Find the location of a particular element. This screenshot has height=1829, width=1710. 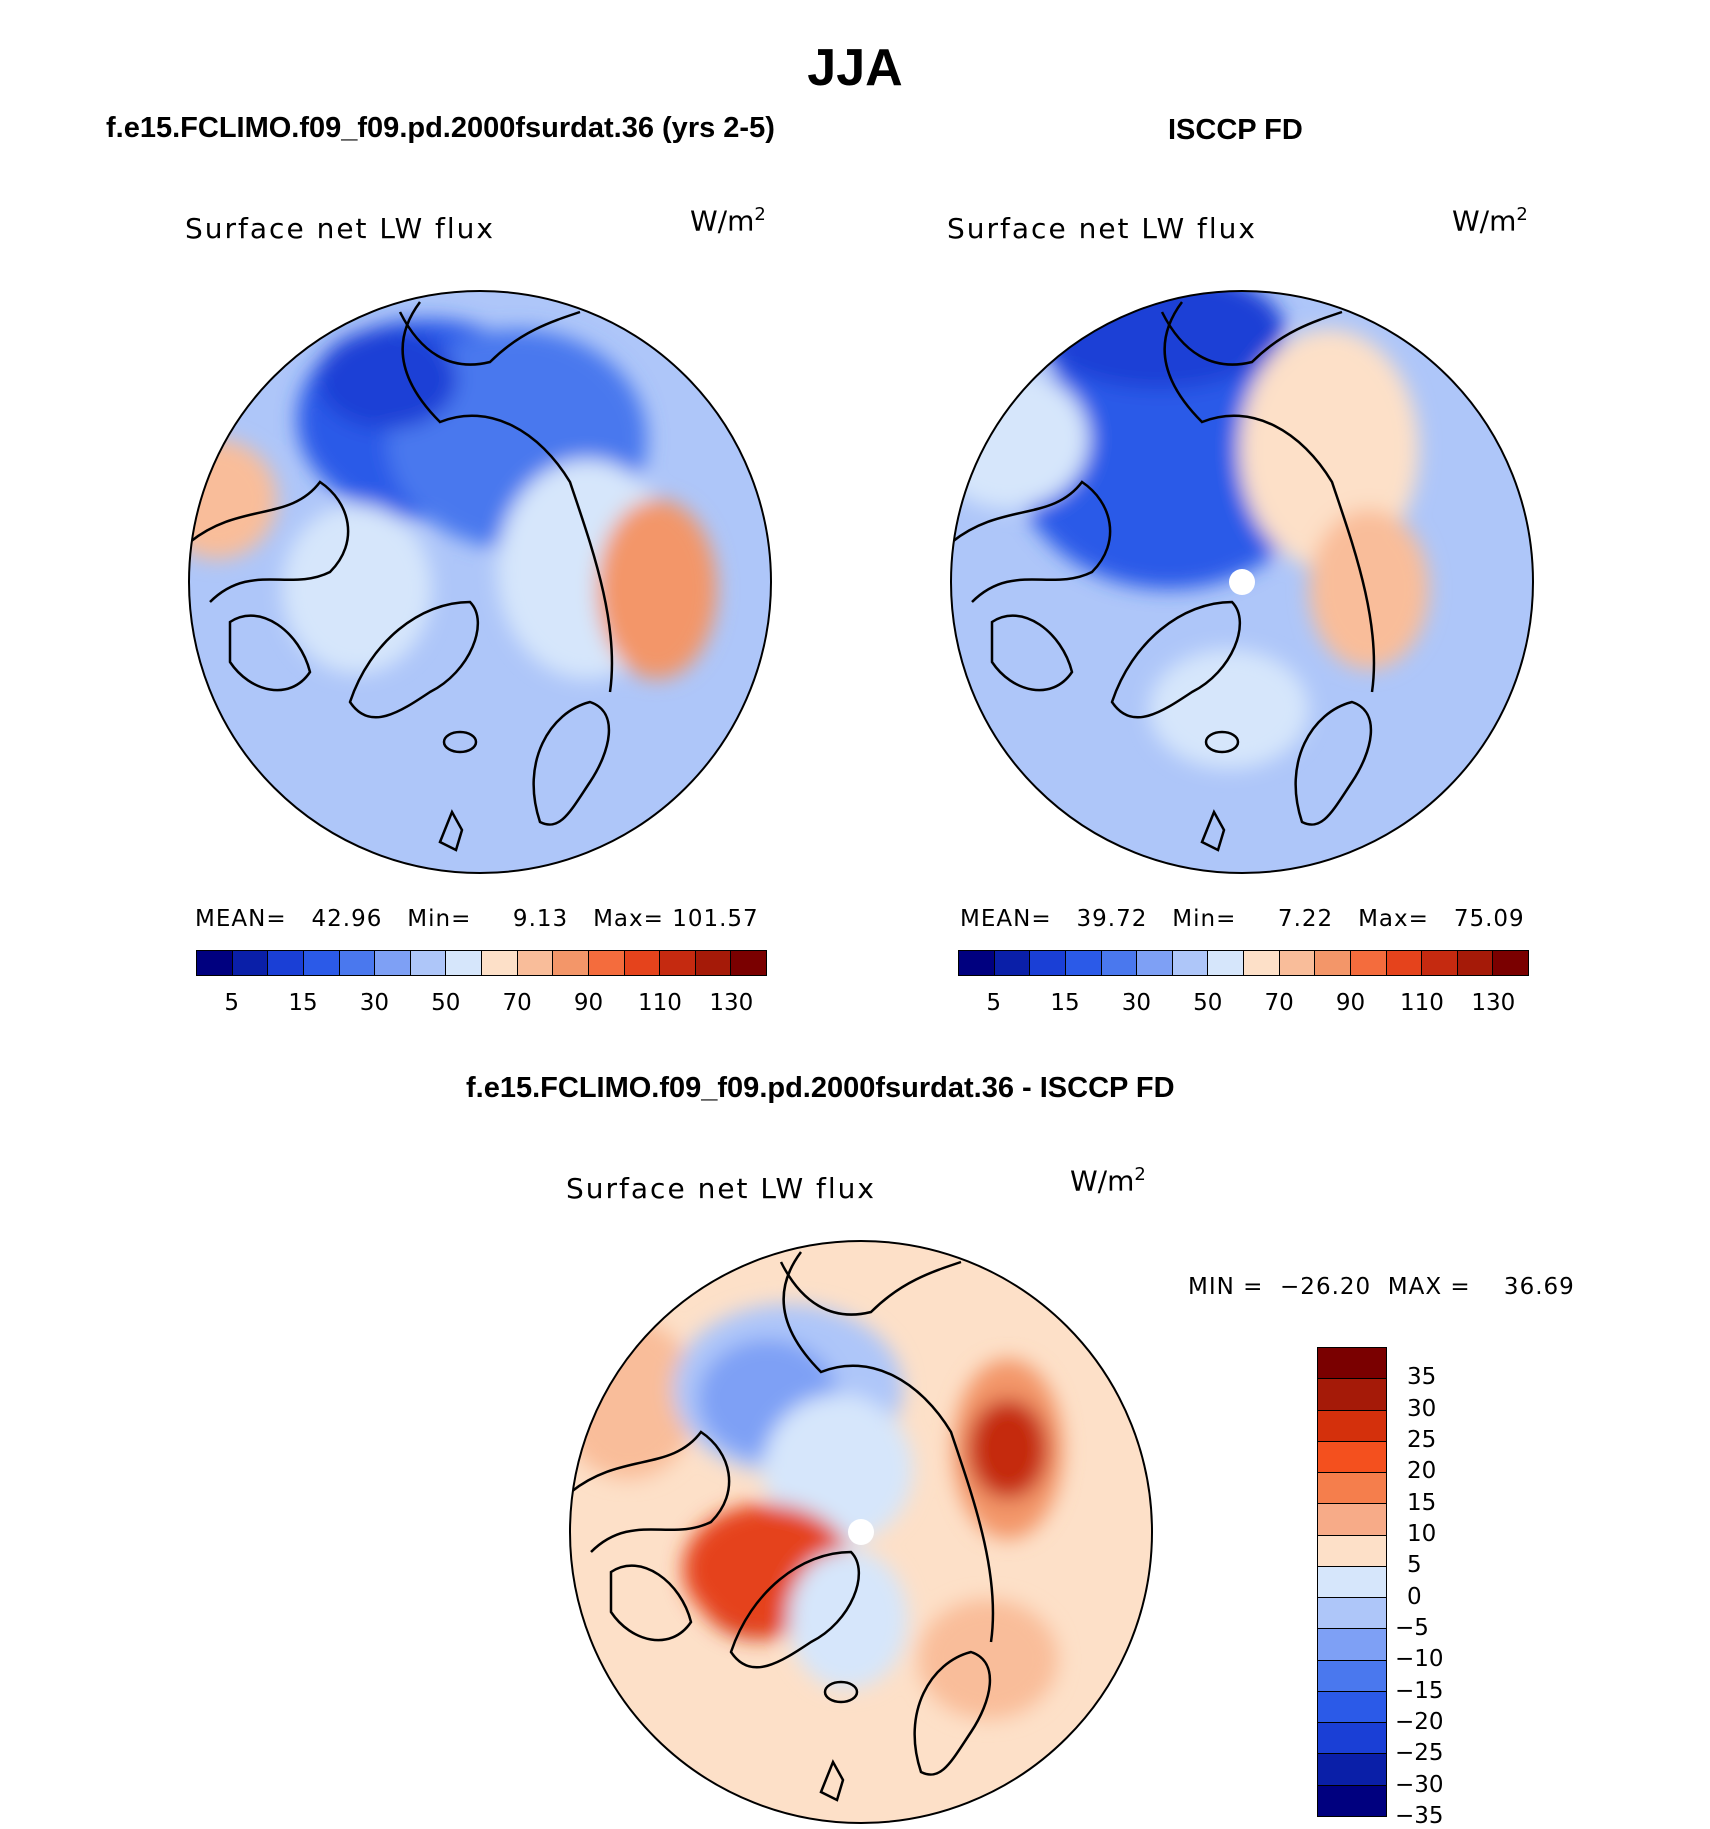

colorbar-tick-label: 10 is located at coordinates (1422, 1534).